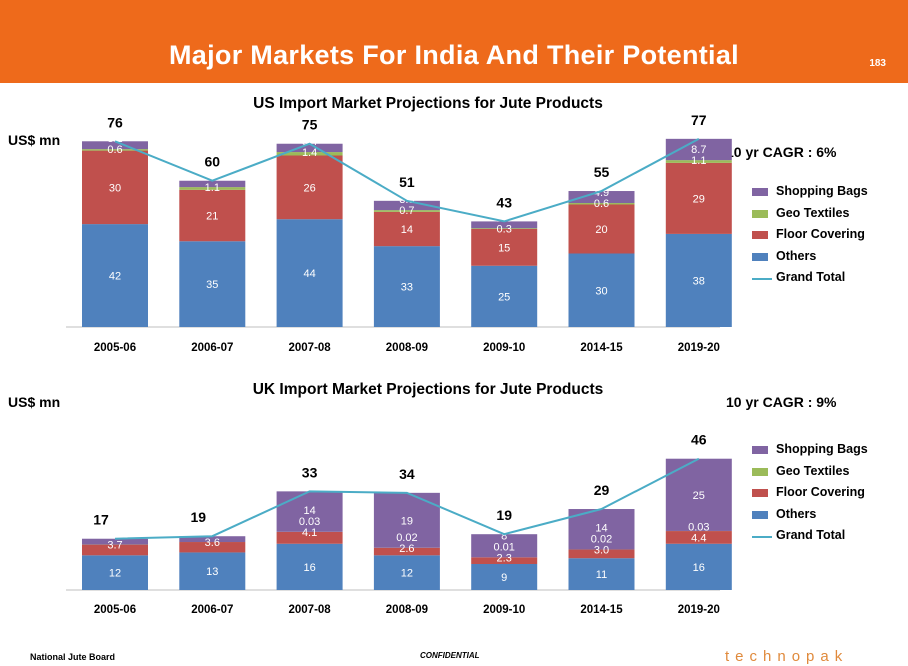 The width and height of the screenshot is (908, 666). What do you see at coordinates (602, 490) in the screenshot?
I see `grand-total-label: 29` at bounding box center [602, 490].